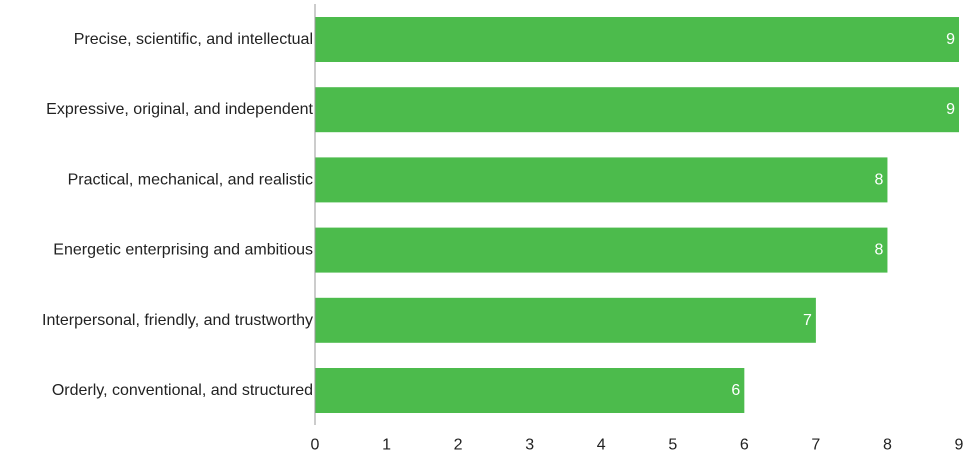 The width and height of the screenshot is (980, 459). I want to click on x-tick-label: 6, so click(744, 445).